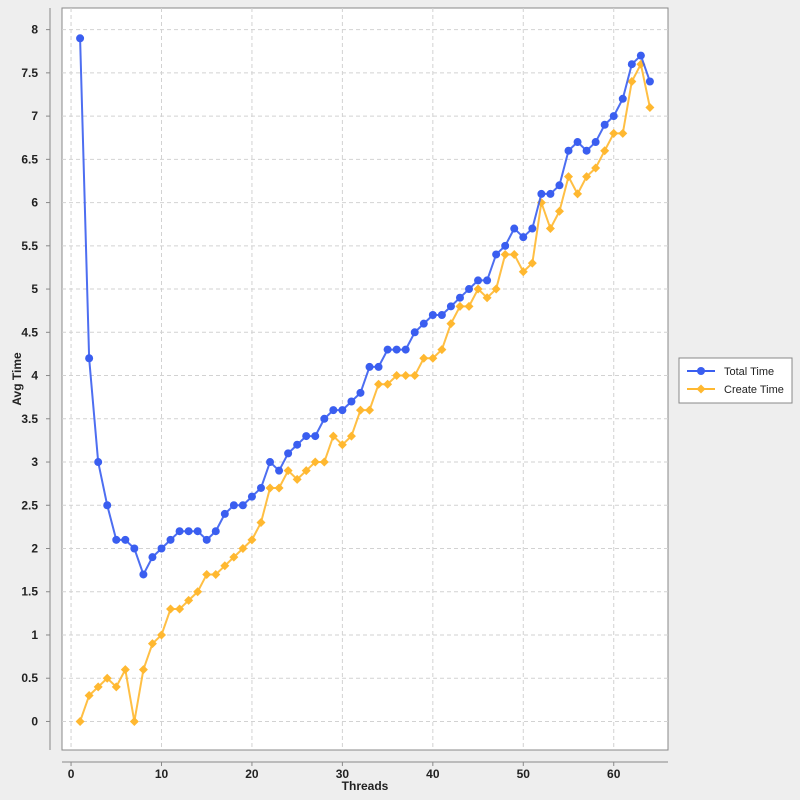  I want to click on x-tick-label: 40, so click(433, 774).